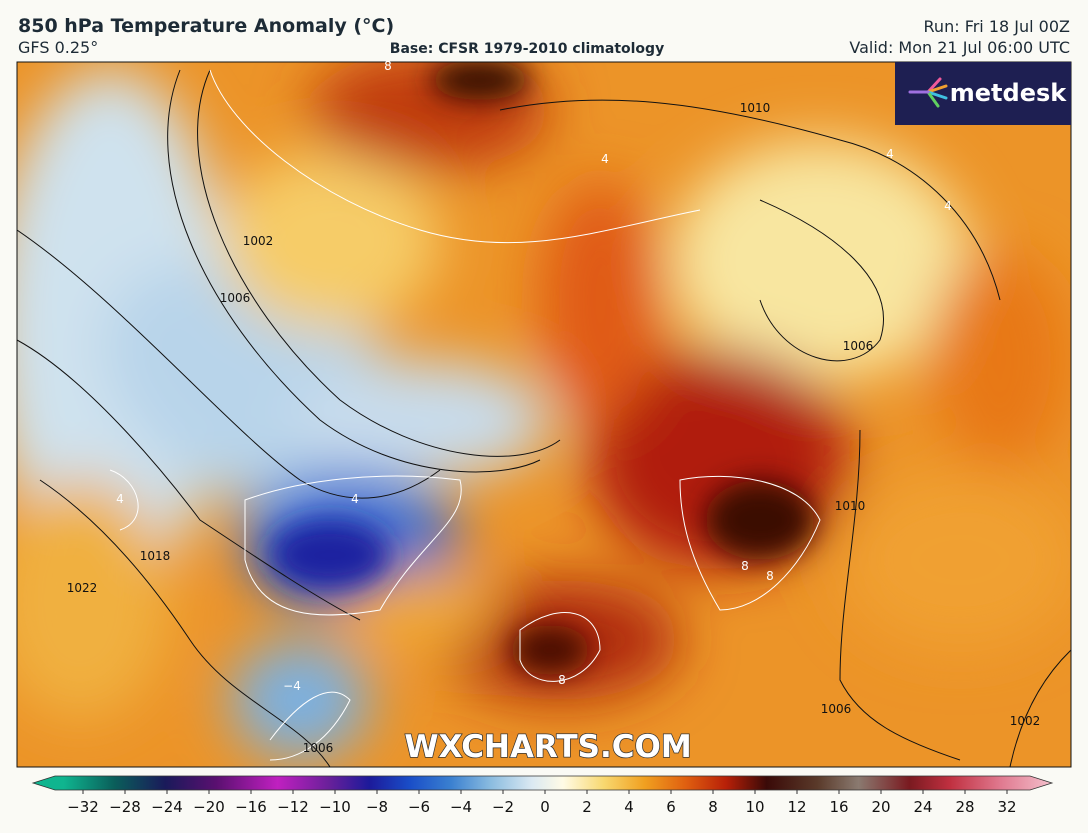 This screenshot has width=1088, height=833. What do you see at coordinates (293, 807) in the screenshot?
I see `colorbar-label: −12` at bounding box center [293, 807].